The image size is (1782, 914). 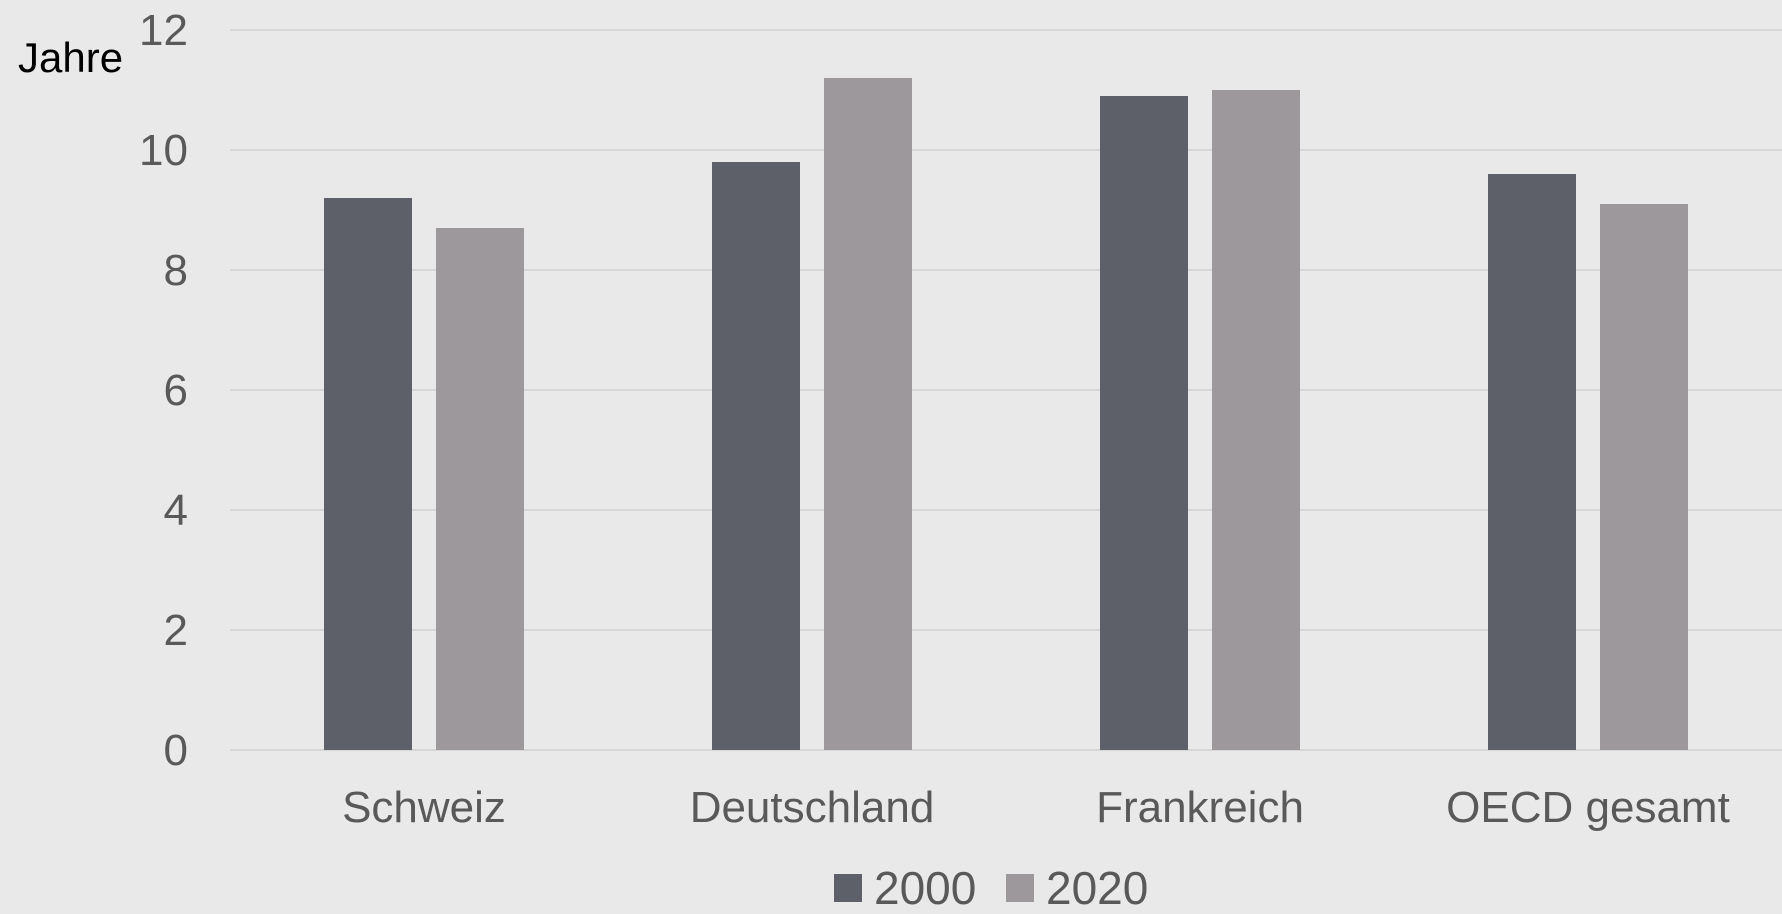 I want to click on y-tick-label: 12, so click(x=163, y=30).